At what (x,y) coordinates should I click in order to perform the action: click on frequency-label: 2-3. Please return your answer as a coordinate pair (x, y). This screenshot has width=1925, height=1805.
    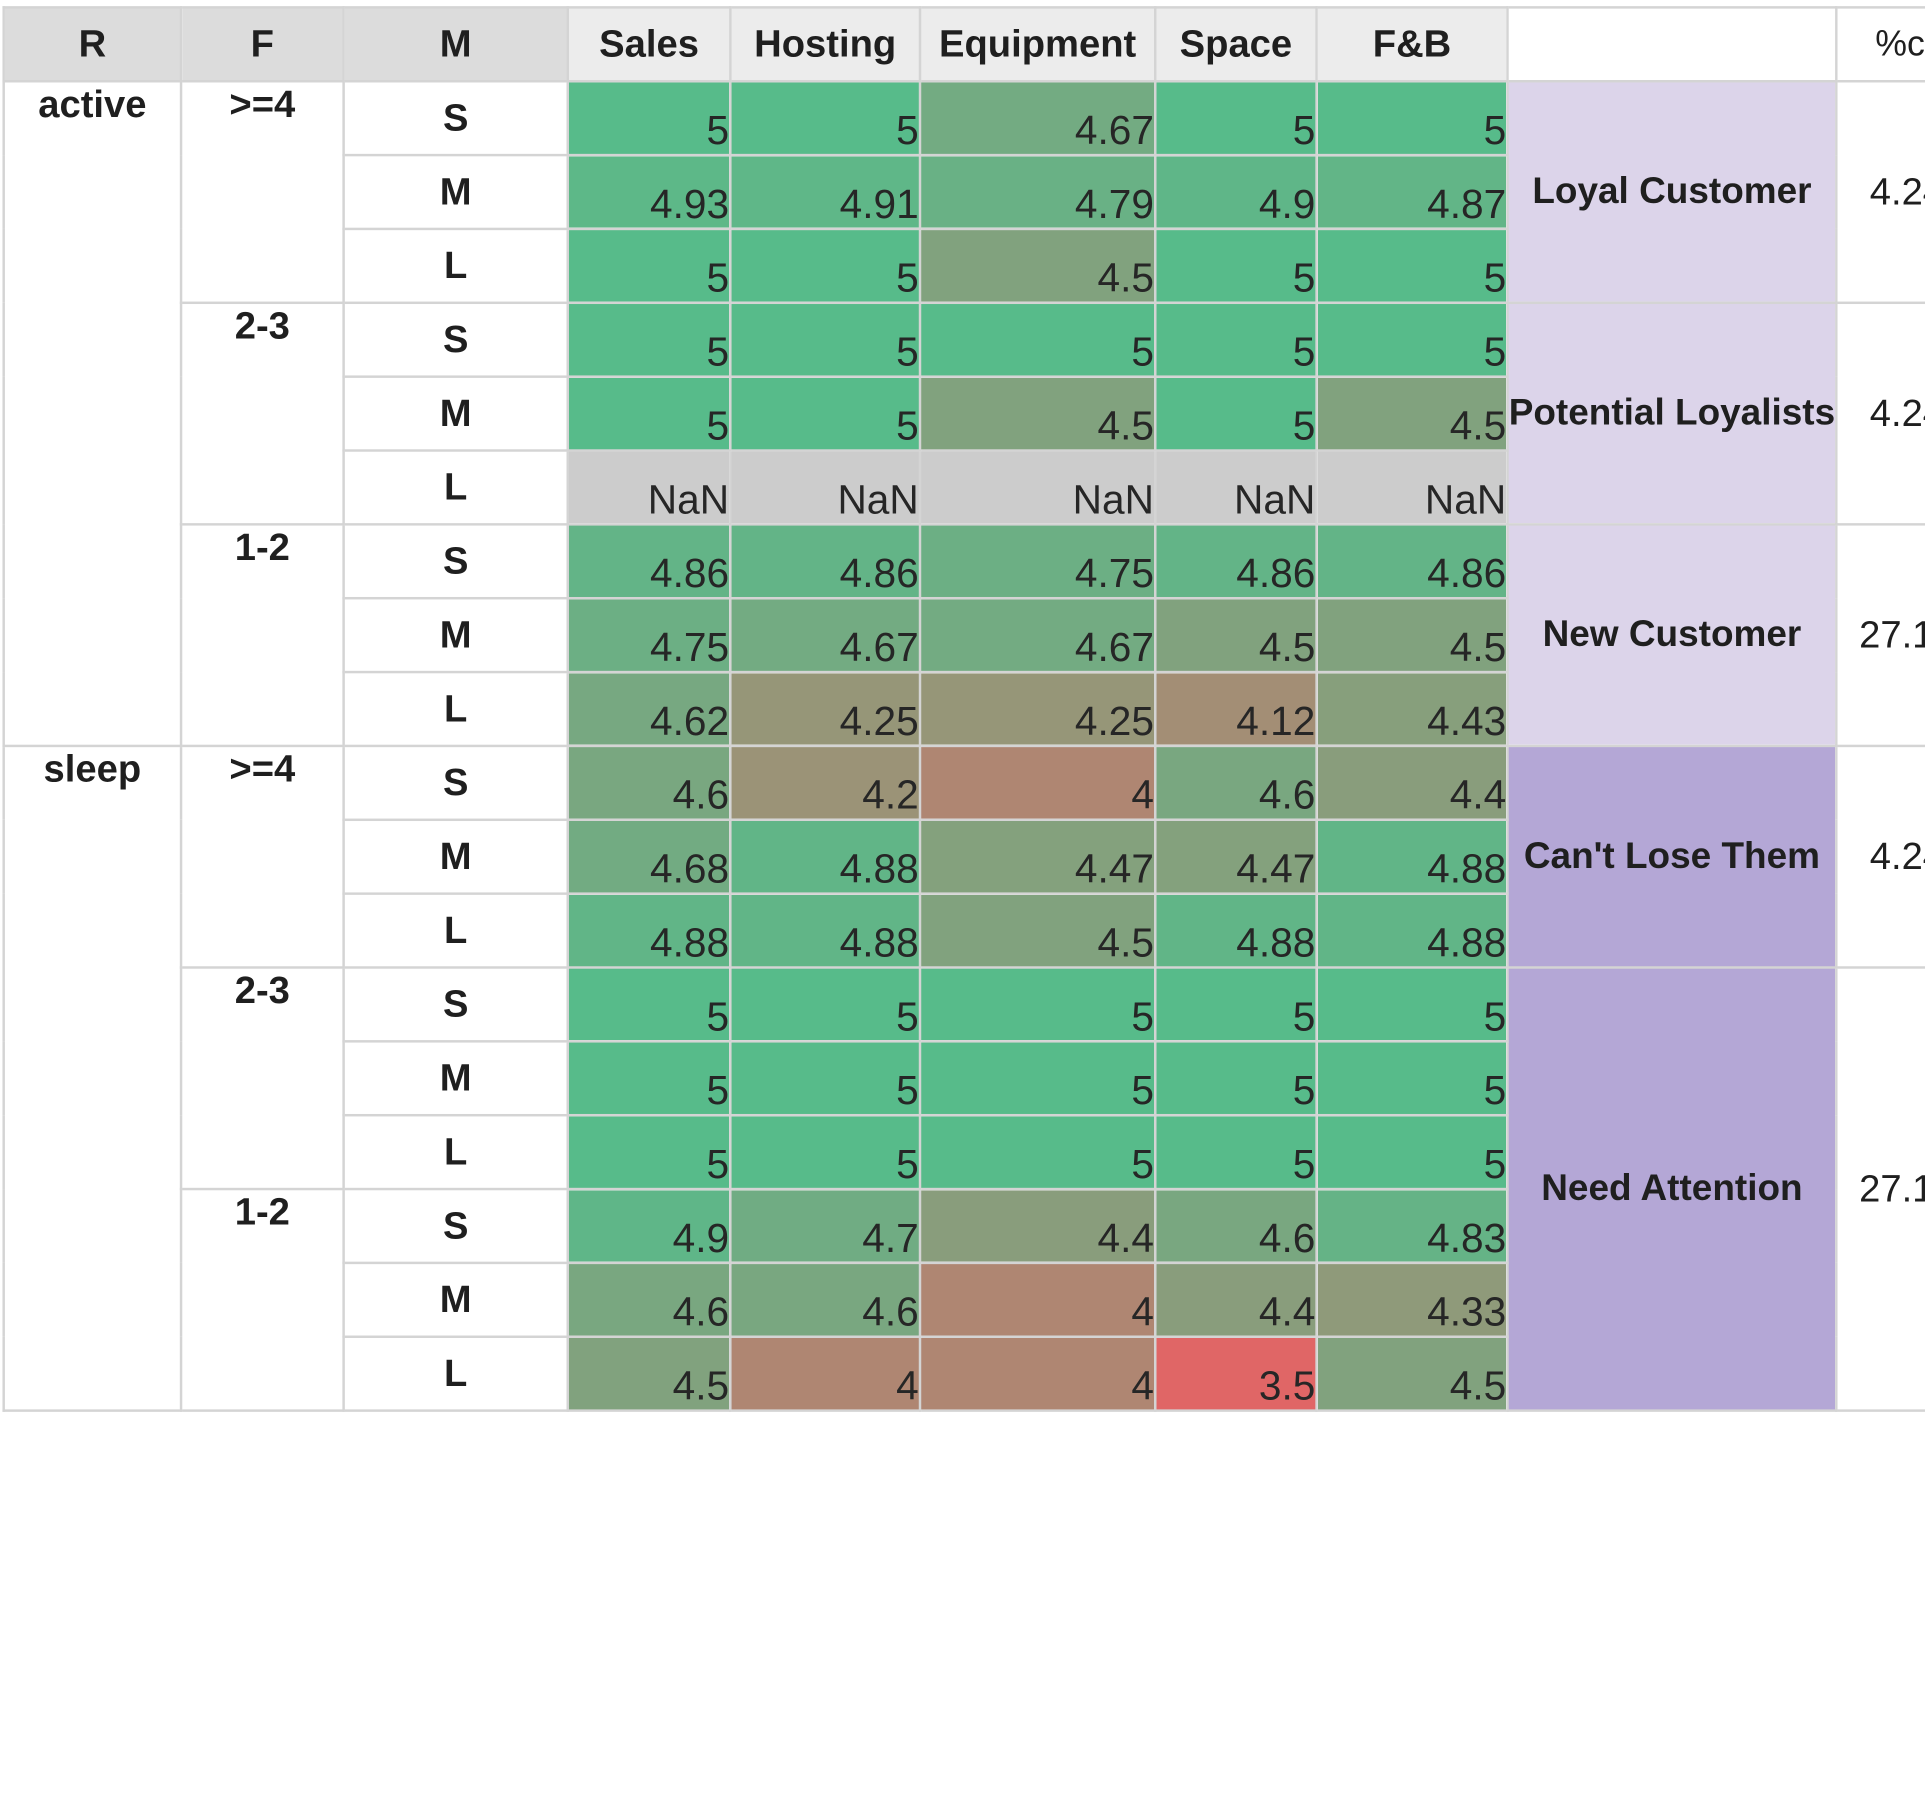
    Looking at the image, I should click on (262, 1078).